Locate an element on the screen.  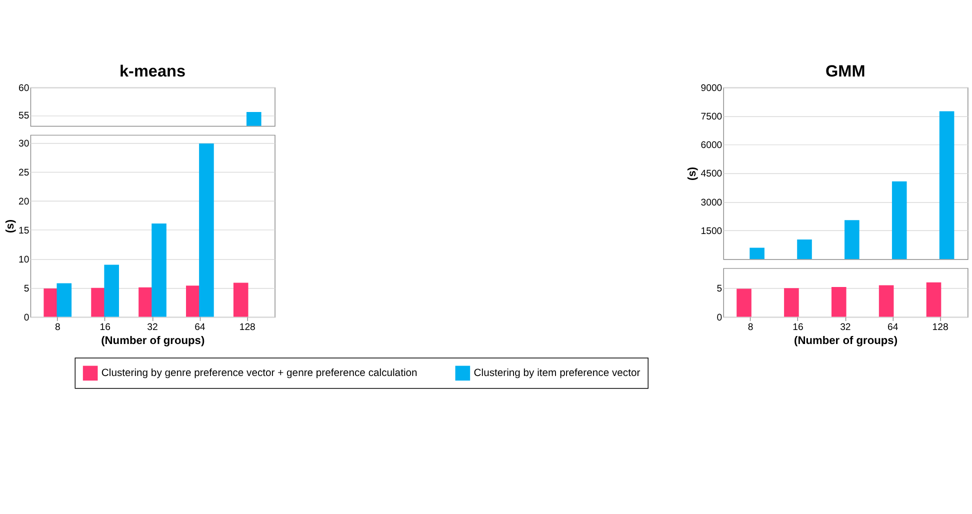
y-tick-label: 4500 is located at coordinates (711, 174).